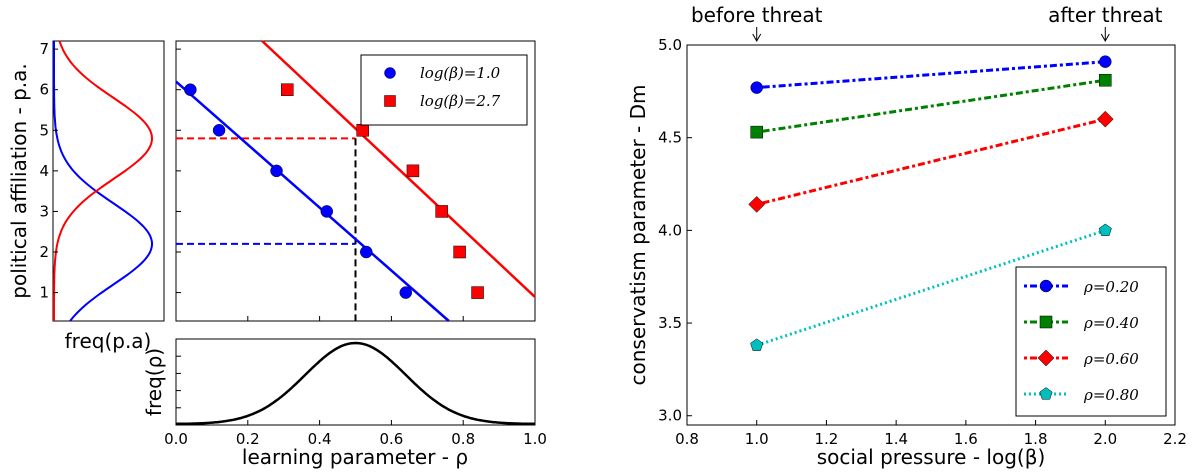  Describe the element at coordinates (1111, 359) in the screenshot. I see `cp-legend-label-0-60: ρ=0.60` at that location.